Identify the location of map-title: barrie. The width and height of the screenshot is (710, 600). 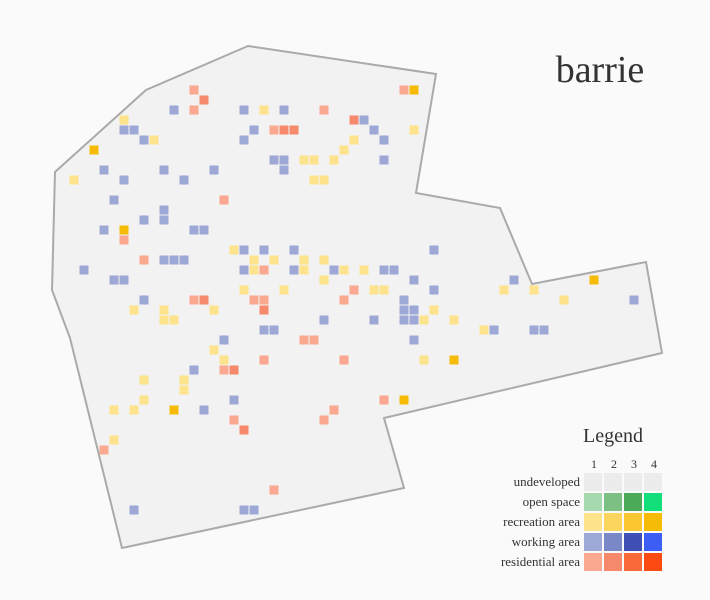
(600, 70).